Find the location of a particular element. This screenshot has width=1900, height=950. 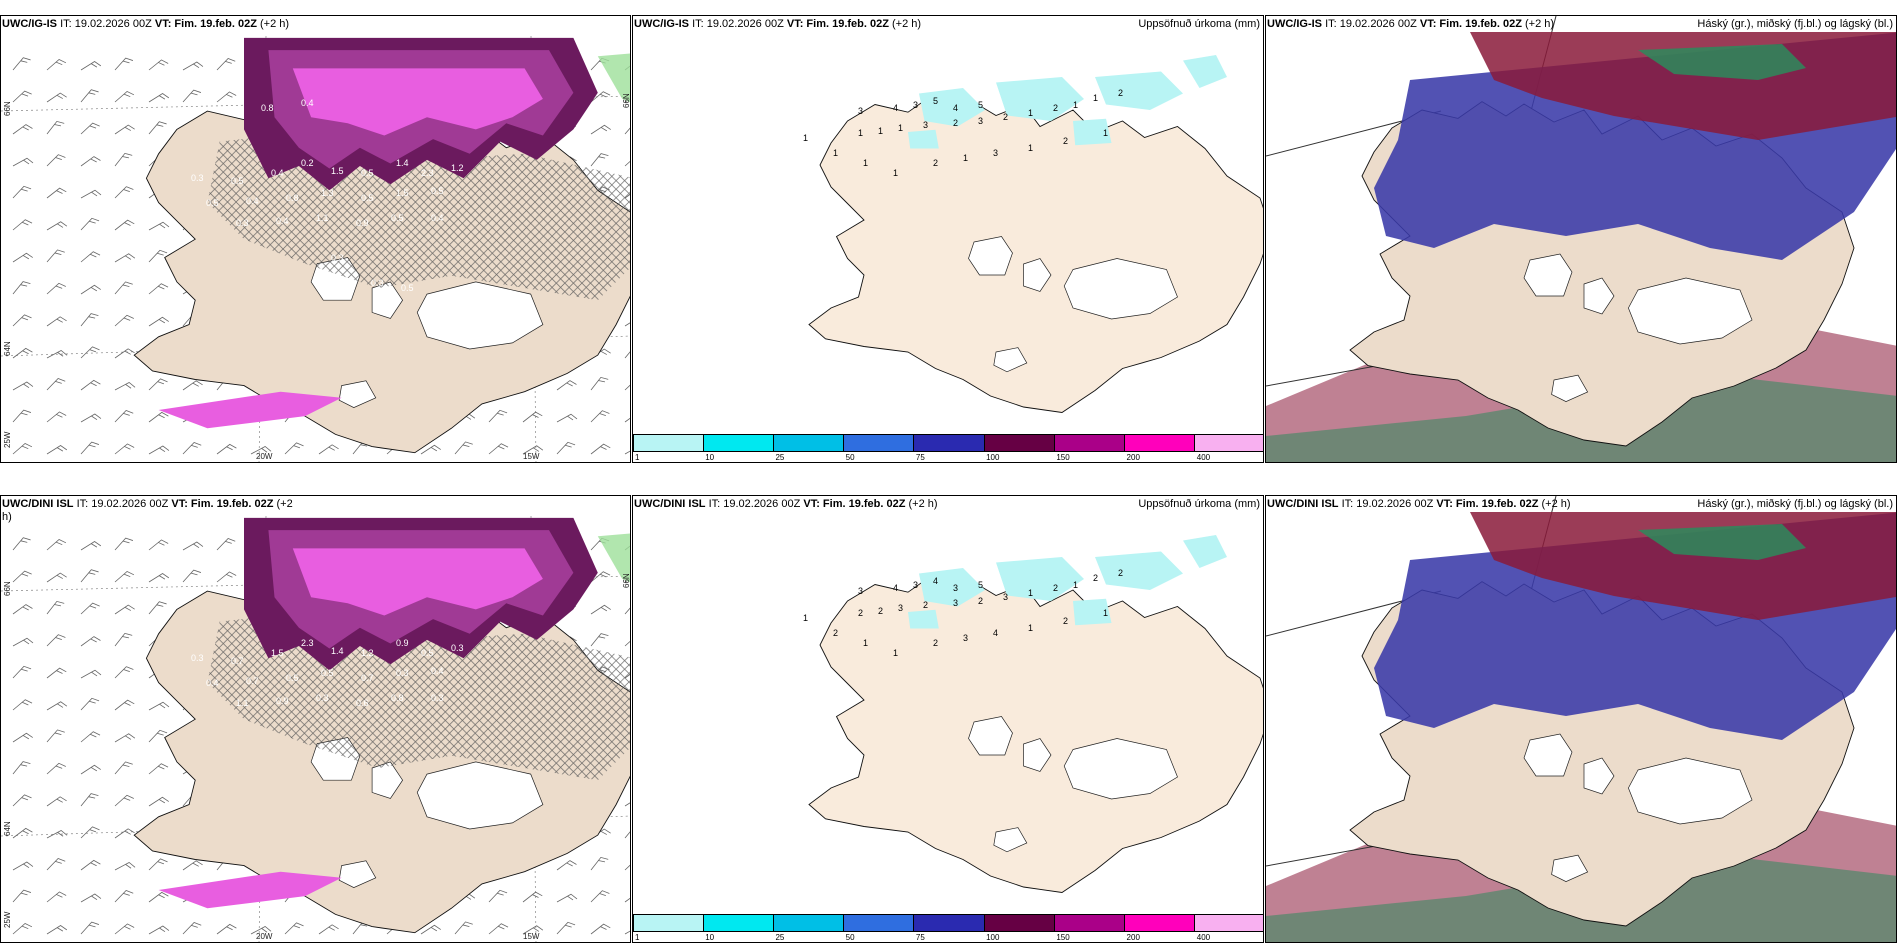

precip-value-label: 0.6 is located at coordinates (362, 703).